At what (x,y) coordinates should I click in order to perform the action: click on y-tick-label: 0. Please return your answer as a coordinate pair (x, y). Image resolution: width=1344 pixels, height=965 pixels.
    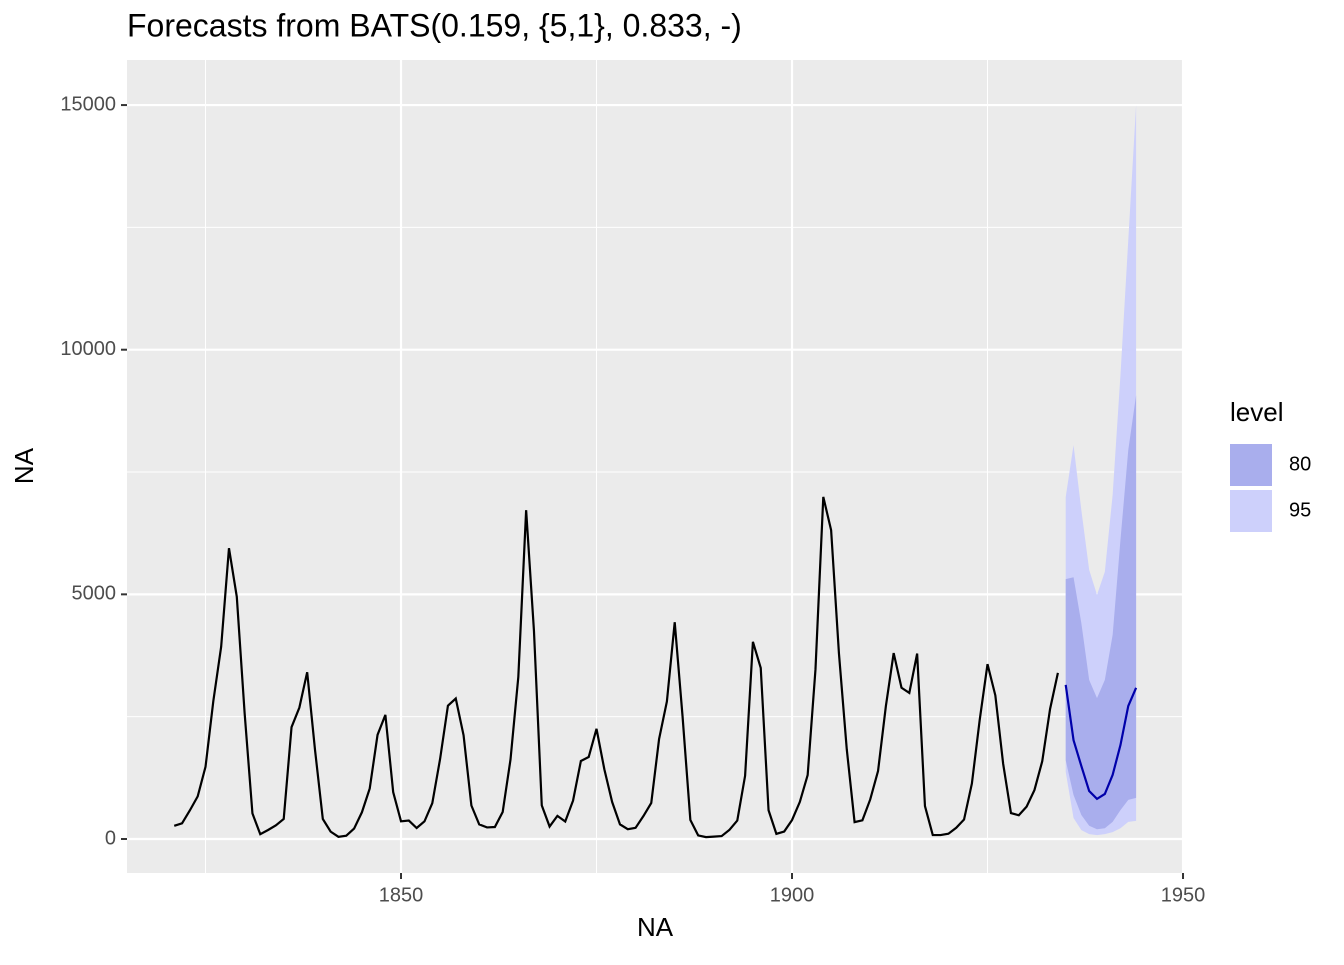
    Looking at the image, I should click on (110, 838).